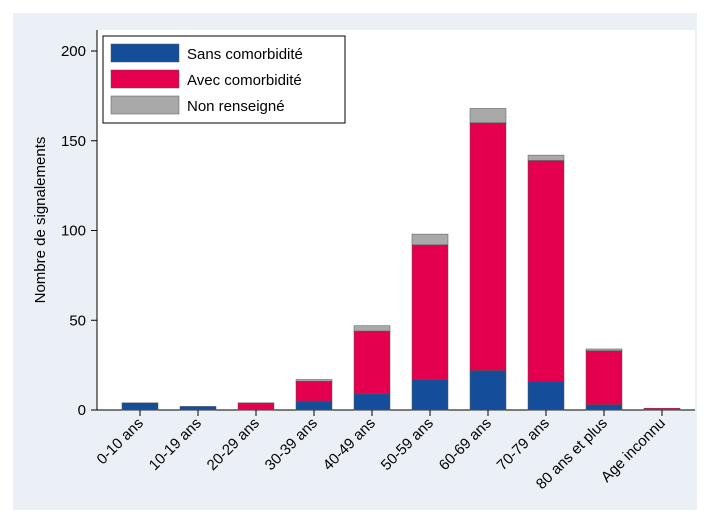 The height and width of the screenshot is (525, 710). Describe the element at coordinates (77, 320) in the screenshot. I see `y-tick-label: 50` at that location.